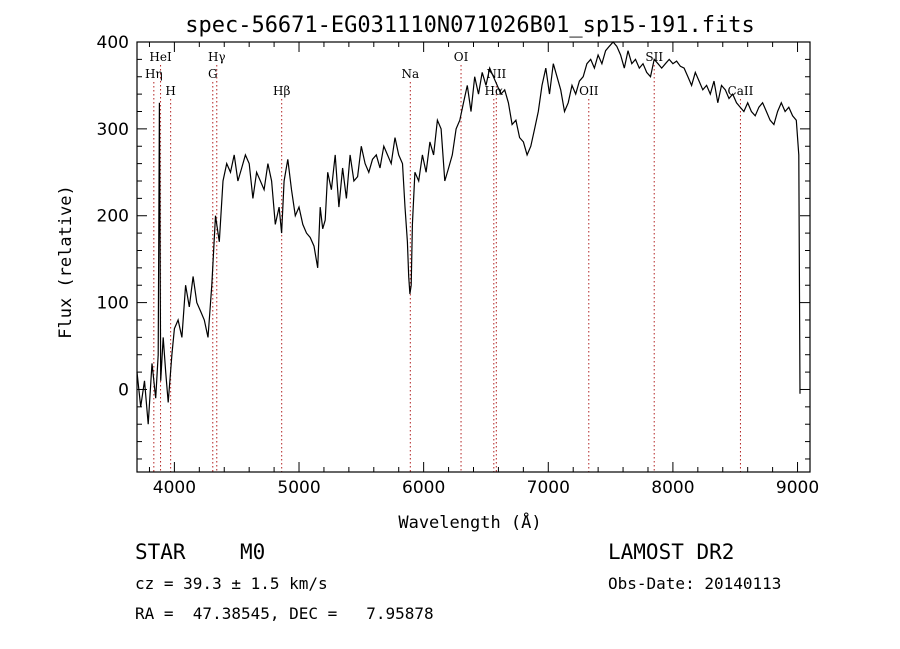 The width and height of the screenshot is (900, 649). I want to click on x-tick-label: 7000, so click(548, 488).